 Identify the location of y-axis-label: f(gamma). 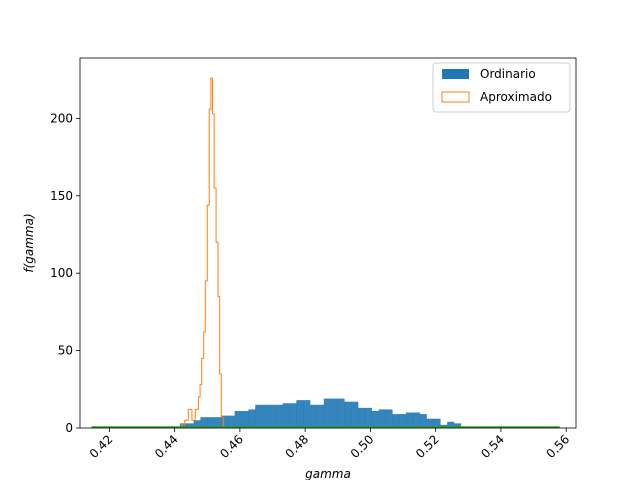
(29, 242).